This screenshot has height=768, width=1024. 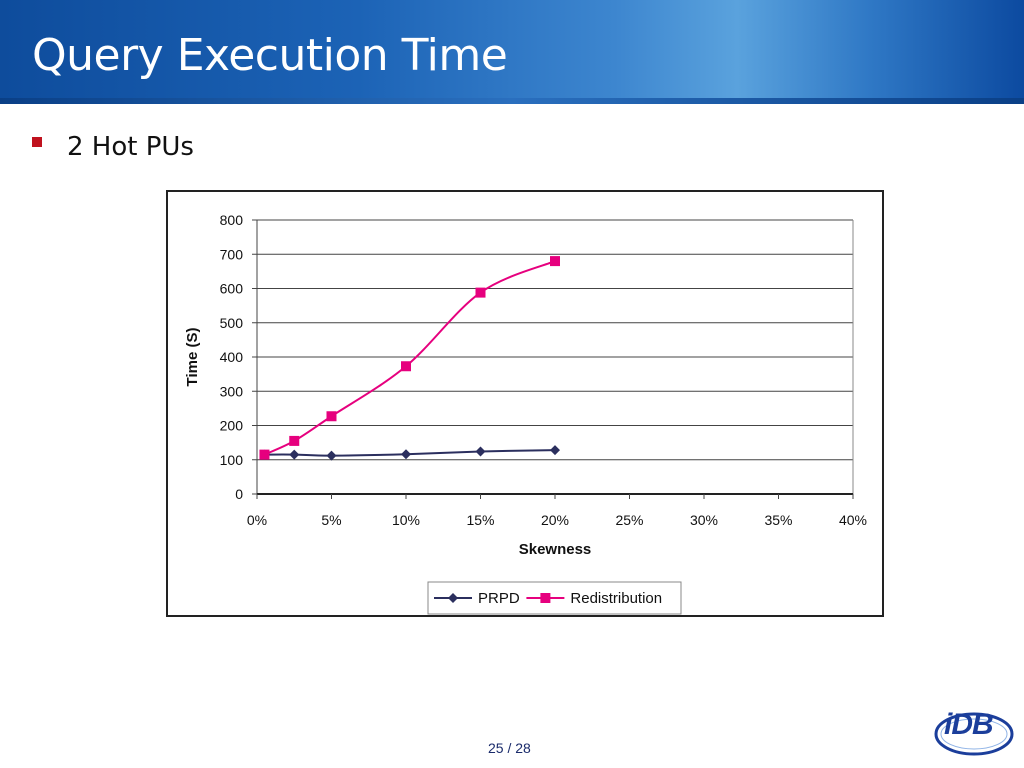 I want to click on y-tick-label: 700, so click(x=232, y=254).